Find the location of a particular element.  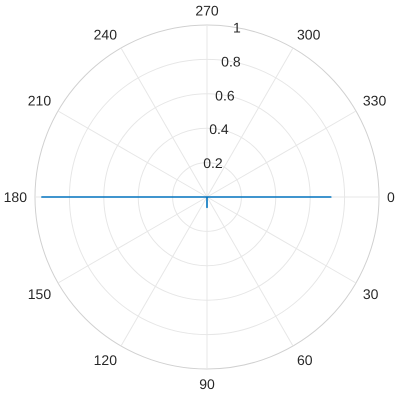

spoke-label: 60 is located at coordinates (305, 360).